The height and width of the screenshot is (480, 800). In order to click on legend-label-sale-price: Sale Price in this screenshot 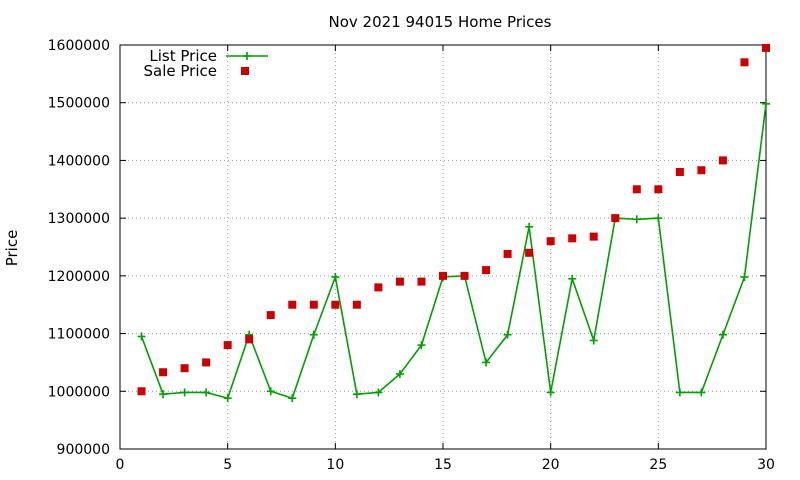, I will do `click(180, 71)`.